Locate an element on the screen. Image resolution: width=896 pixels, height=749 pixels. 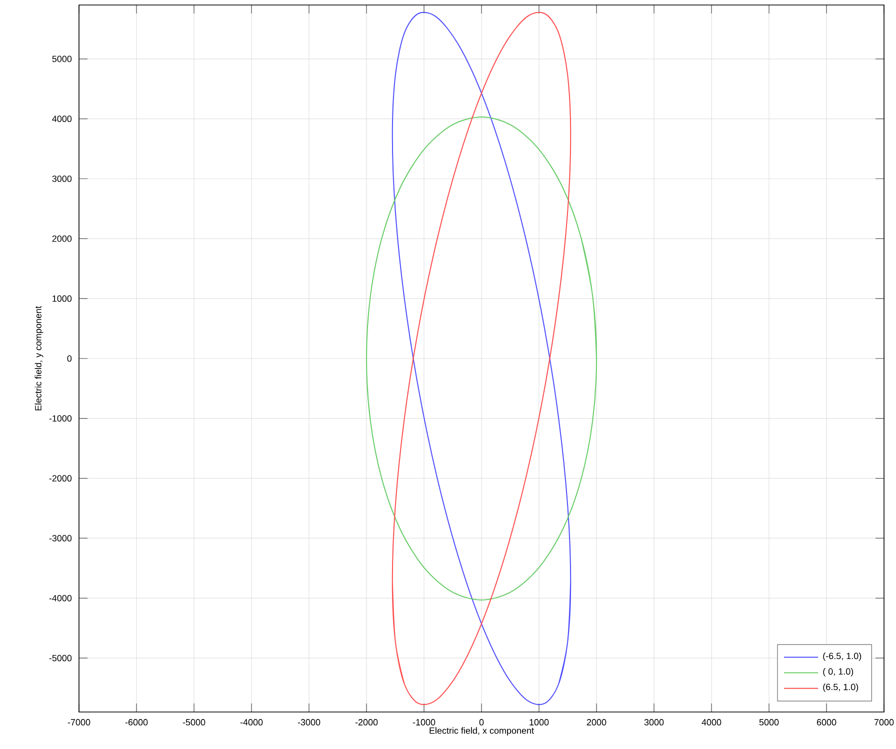
x-tick-label: -4000 is located at coordinates (251, 722).